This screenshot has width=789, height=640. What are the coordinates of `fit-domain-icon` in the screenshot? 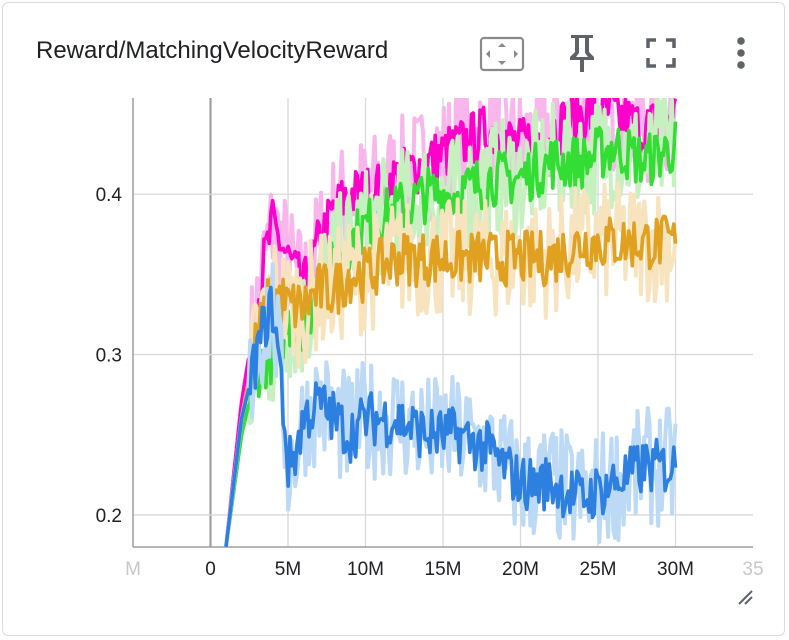 It's located at (502, 54).